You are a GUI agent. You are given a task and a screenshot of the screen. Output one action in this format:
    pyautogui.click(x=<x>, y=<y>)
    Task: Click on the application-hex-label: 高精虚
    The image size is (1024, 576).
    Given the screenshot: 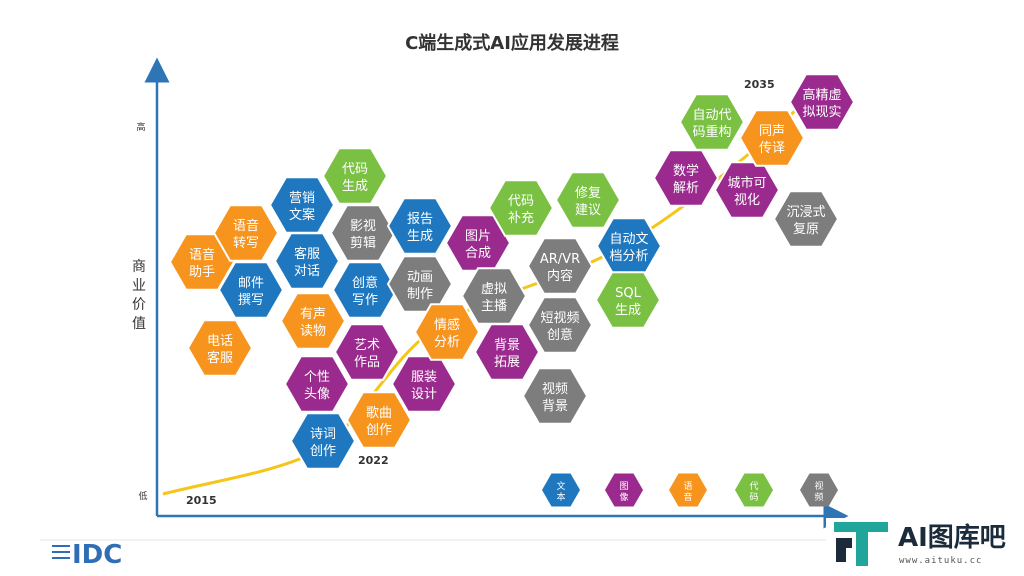 What is the action you would take?
    pyautogui.click(x=821, y=95)
    